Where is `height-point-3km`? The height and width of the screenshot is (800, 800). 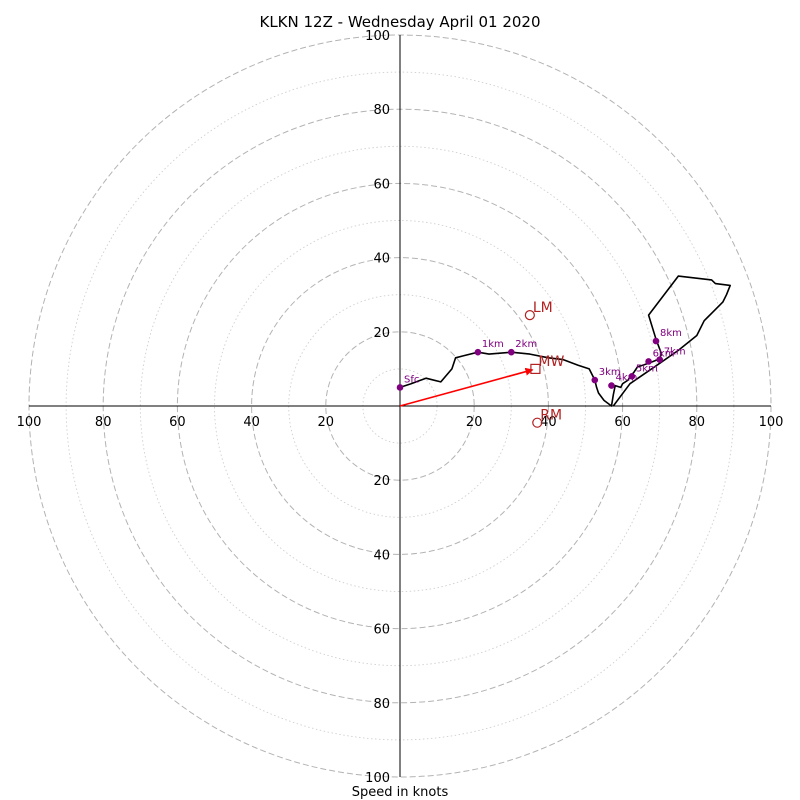
height-point-3km is located at coordinates (595, 380).